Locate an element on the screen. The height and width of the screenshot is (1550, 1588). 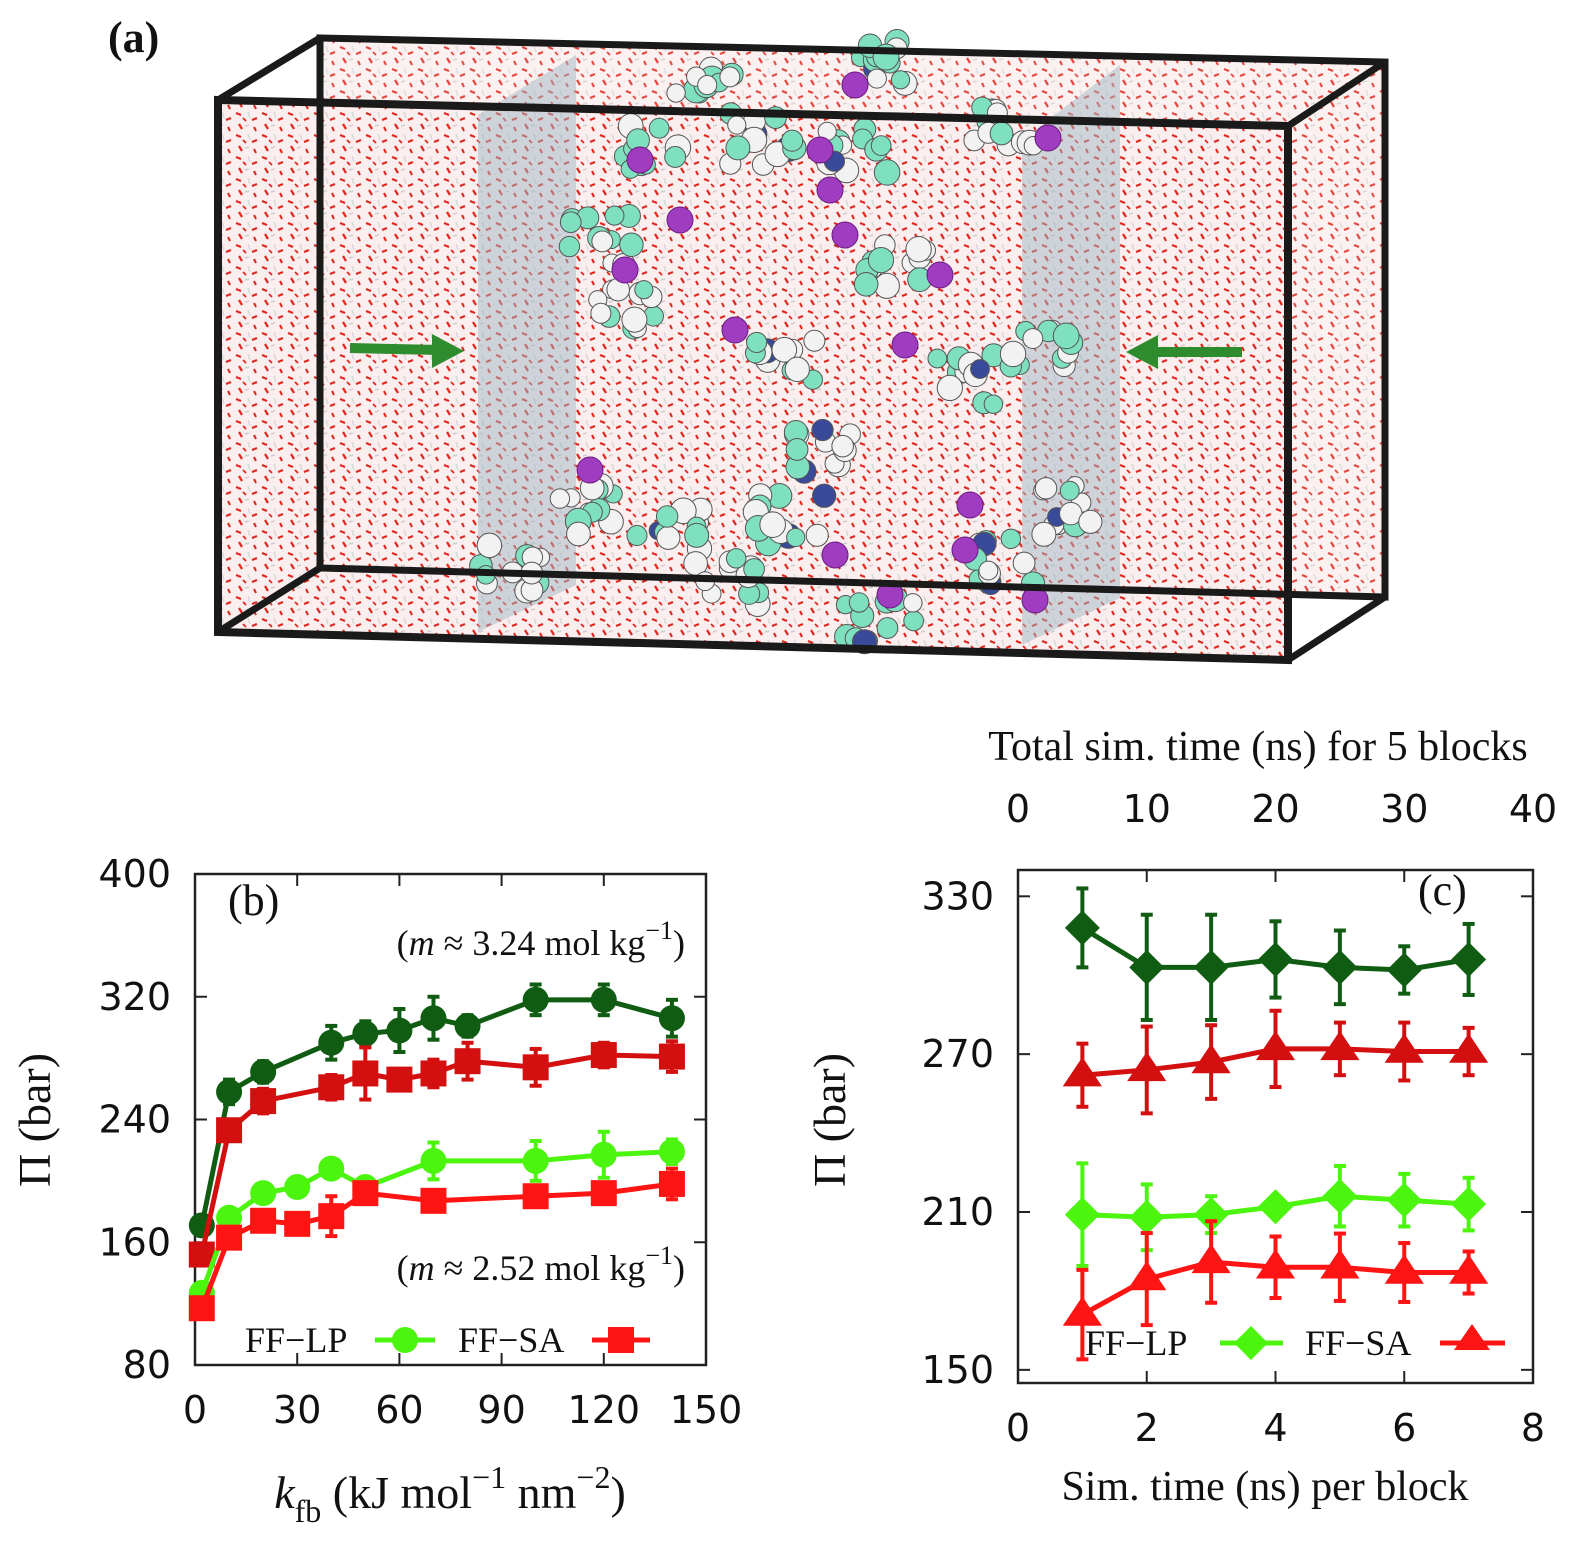
y-tick-label: 150 is located at coordinates (957, 1370).